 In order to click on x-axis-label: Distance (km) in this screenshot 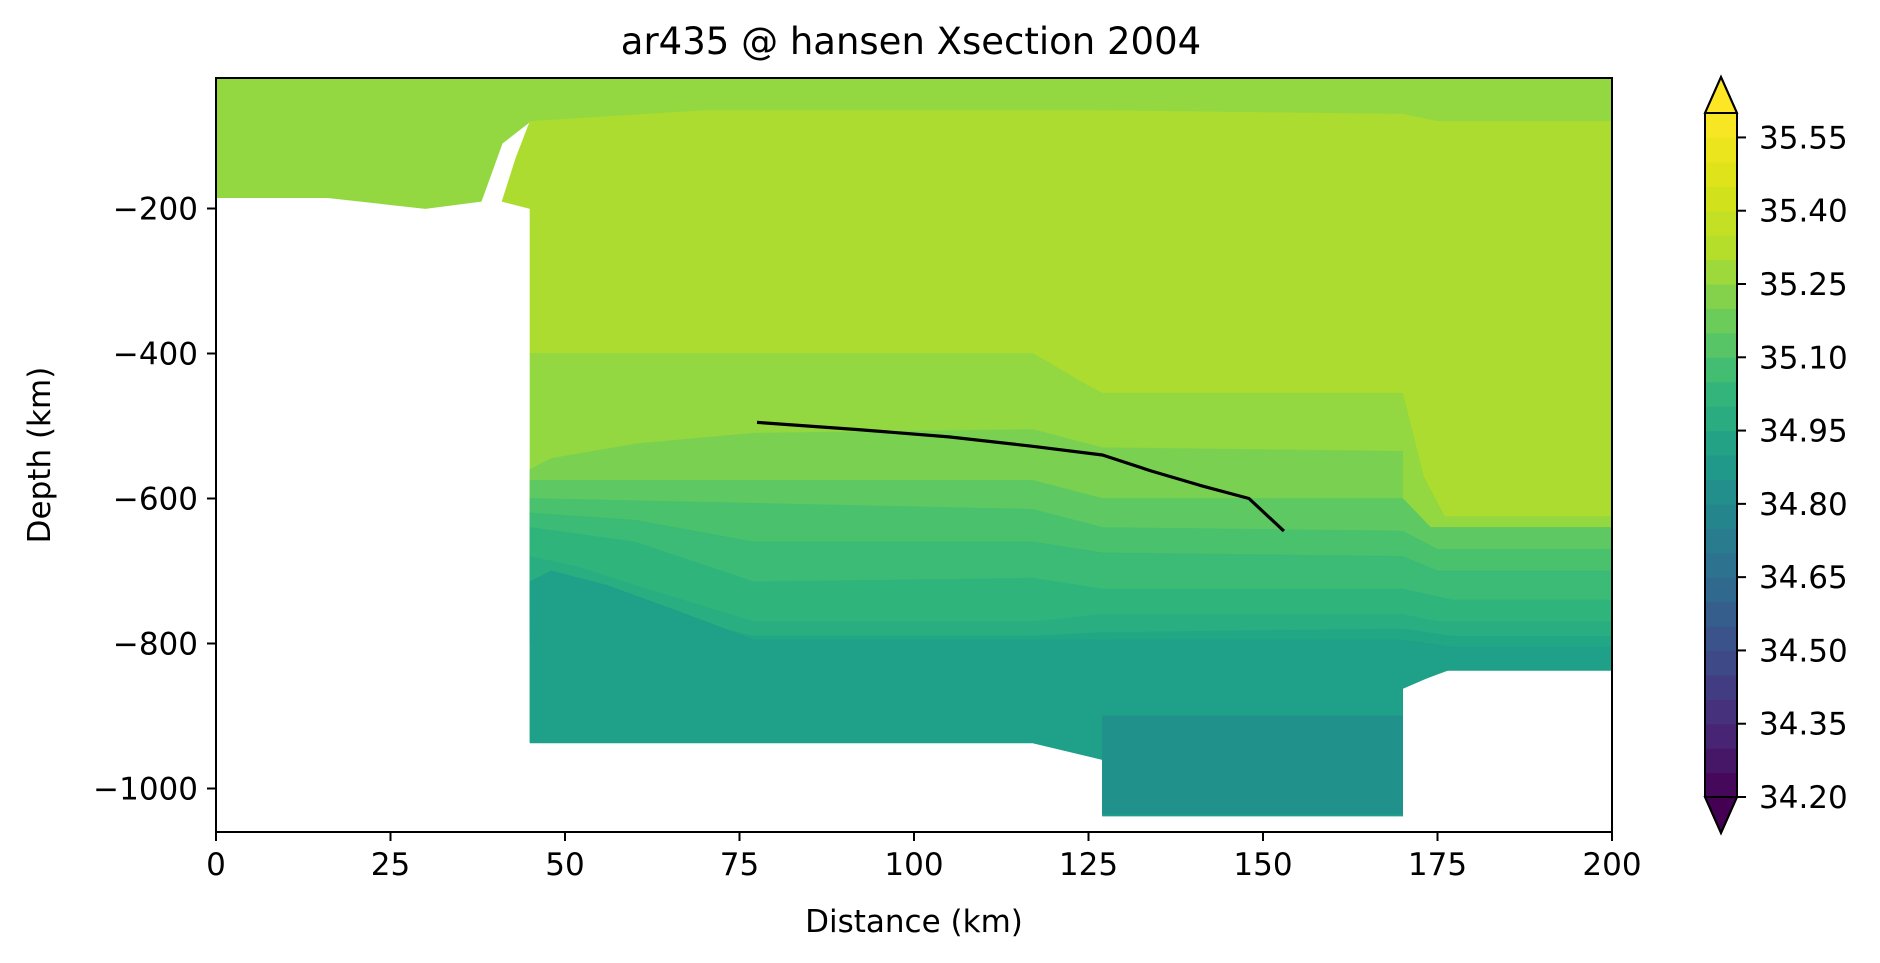, I will do `click(914, 922)`.